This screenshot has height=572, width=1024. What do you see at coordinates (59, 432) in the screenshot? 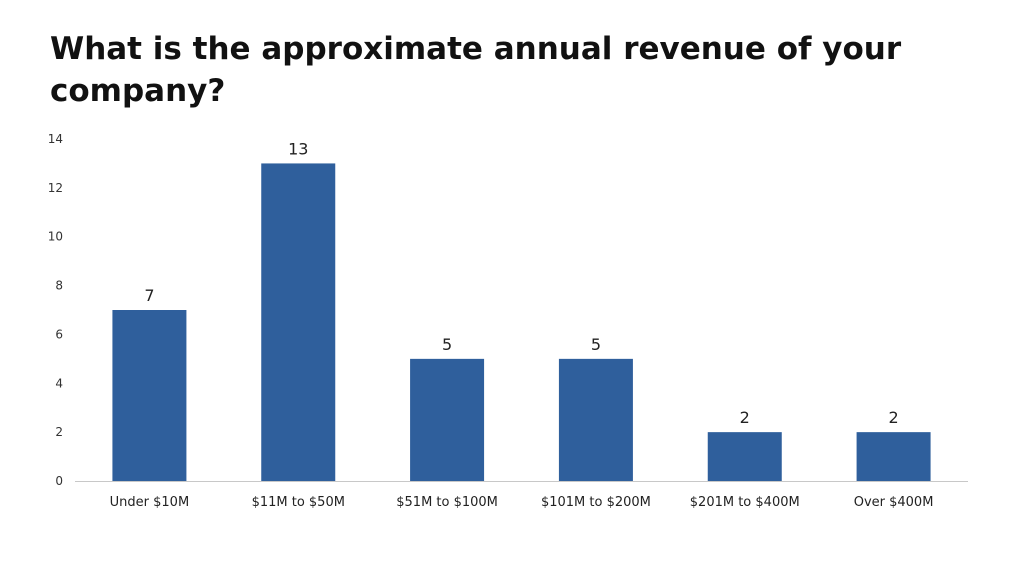
I see `y-tick-label: 2` at bounding box center [59, 432].